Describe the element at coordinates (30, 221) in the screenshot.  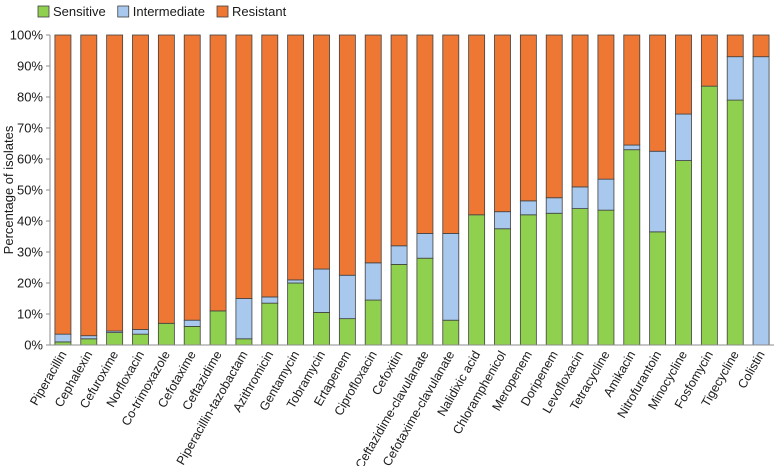
I see `y-tick-label: 40%` at that location.